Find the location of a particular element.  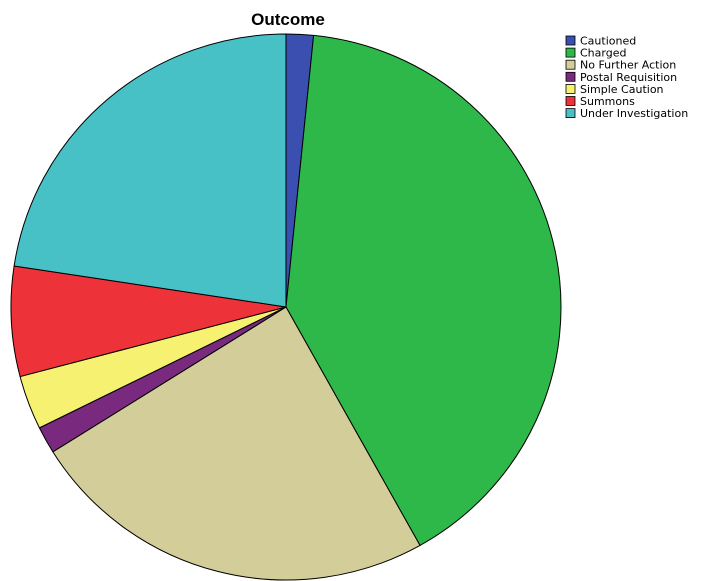

legend-swatch-postal-requisition is located at coordinates (570, 76).